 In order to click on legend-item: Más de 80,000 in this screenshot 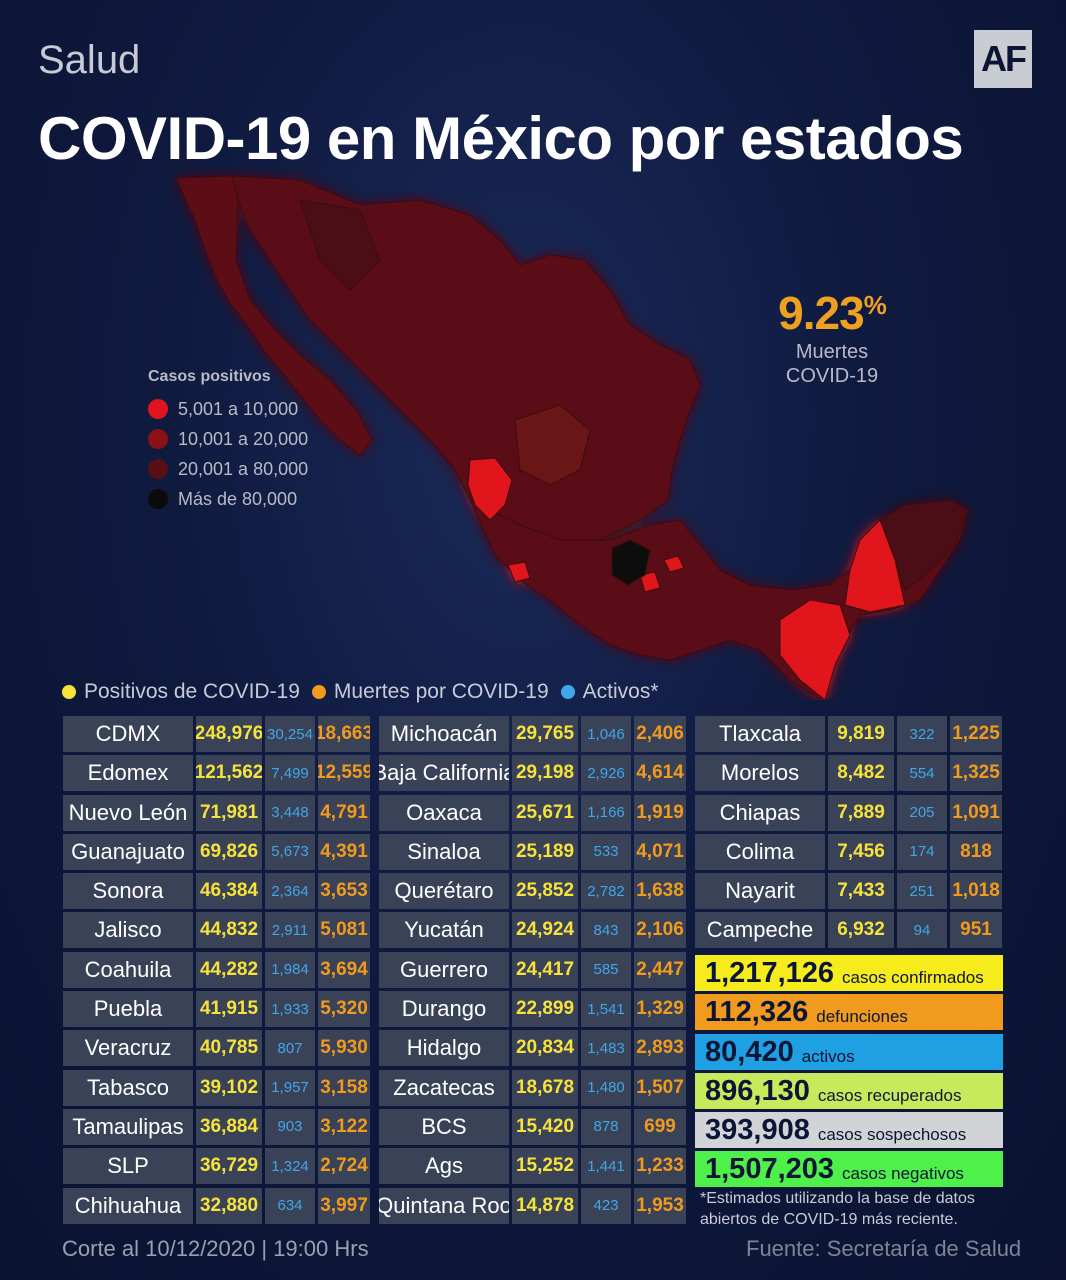, I will do `click(228, 499)`.